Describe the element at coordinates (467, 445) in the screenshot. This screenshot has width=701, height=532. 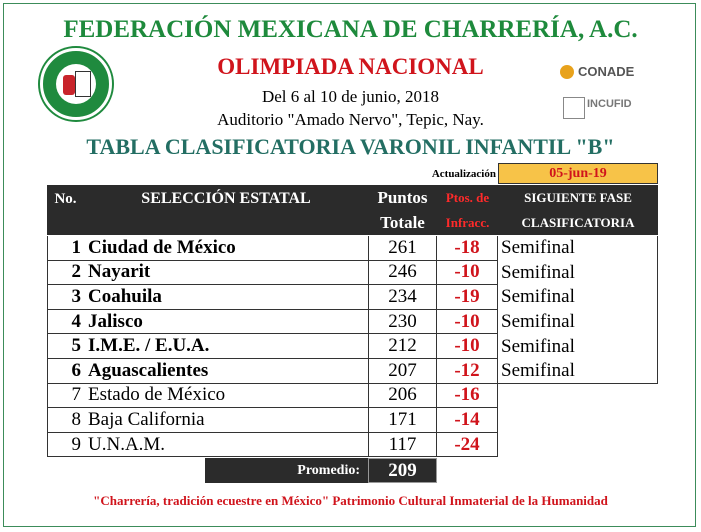
I see `penalty-points: -24` at that location.